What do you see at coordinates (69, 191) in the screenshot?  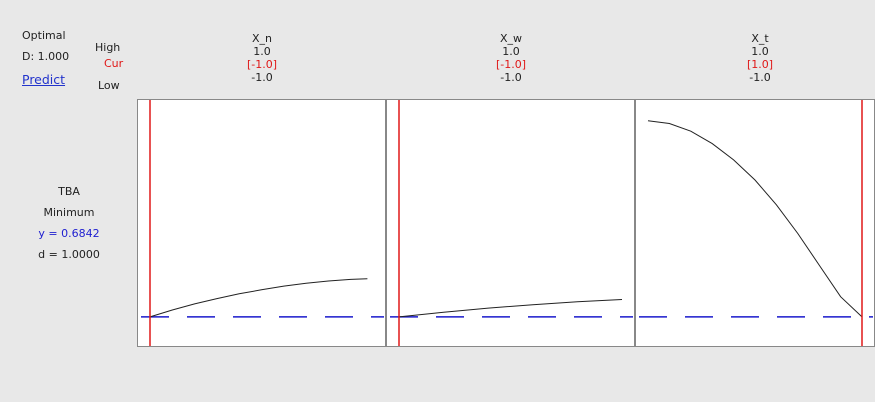 I see `response-name: TBA` at bounding box center [69, 191].